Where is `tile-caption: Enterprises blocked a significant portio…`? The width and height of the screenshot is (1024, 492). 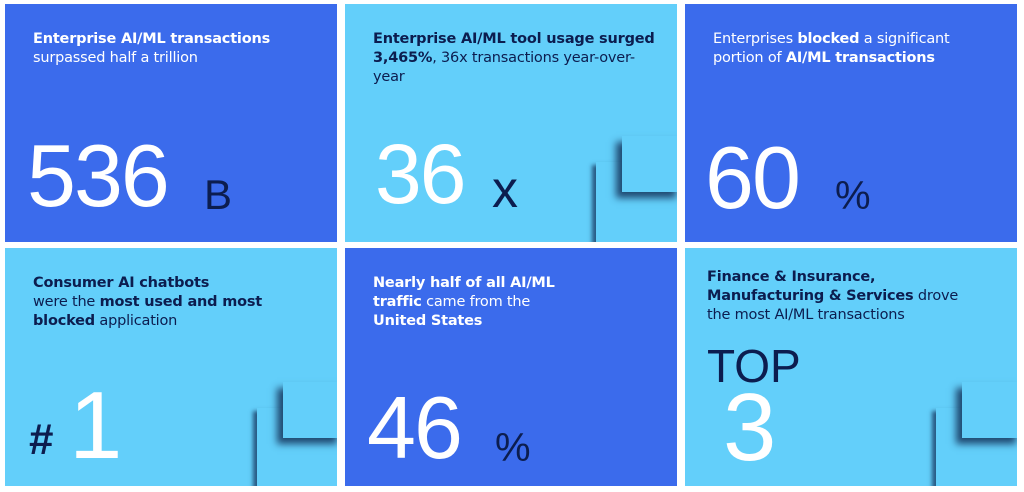
tile-caption: Enterprises blocked a significant portio… is located at coordinates (831, 48).